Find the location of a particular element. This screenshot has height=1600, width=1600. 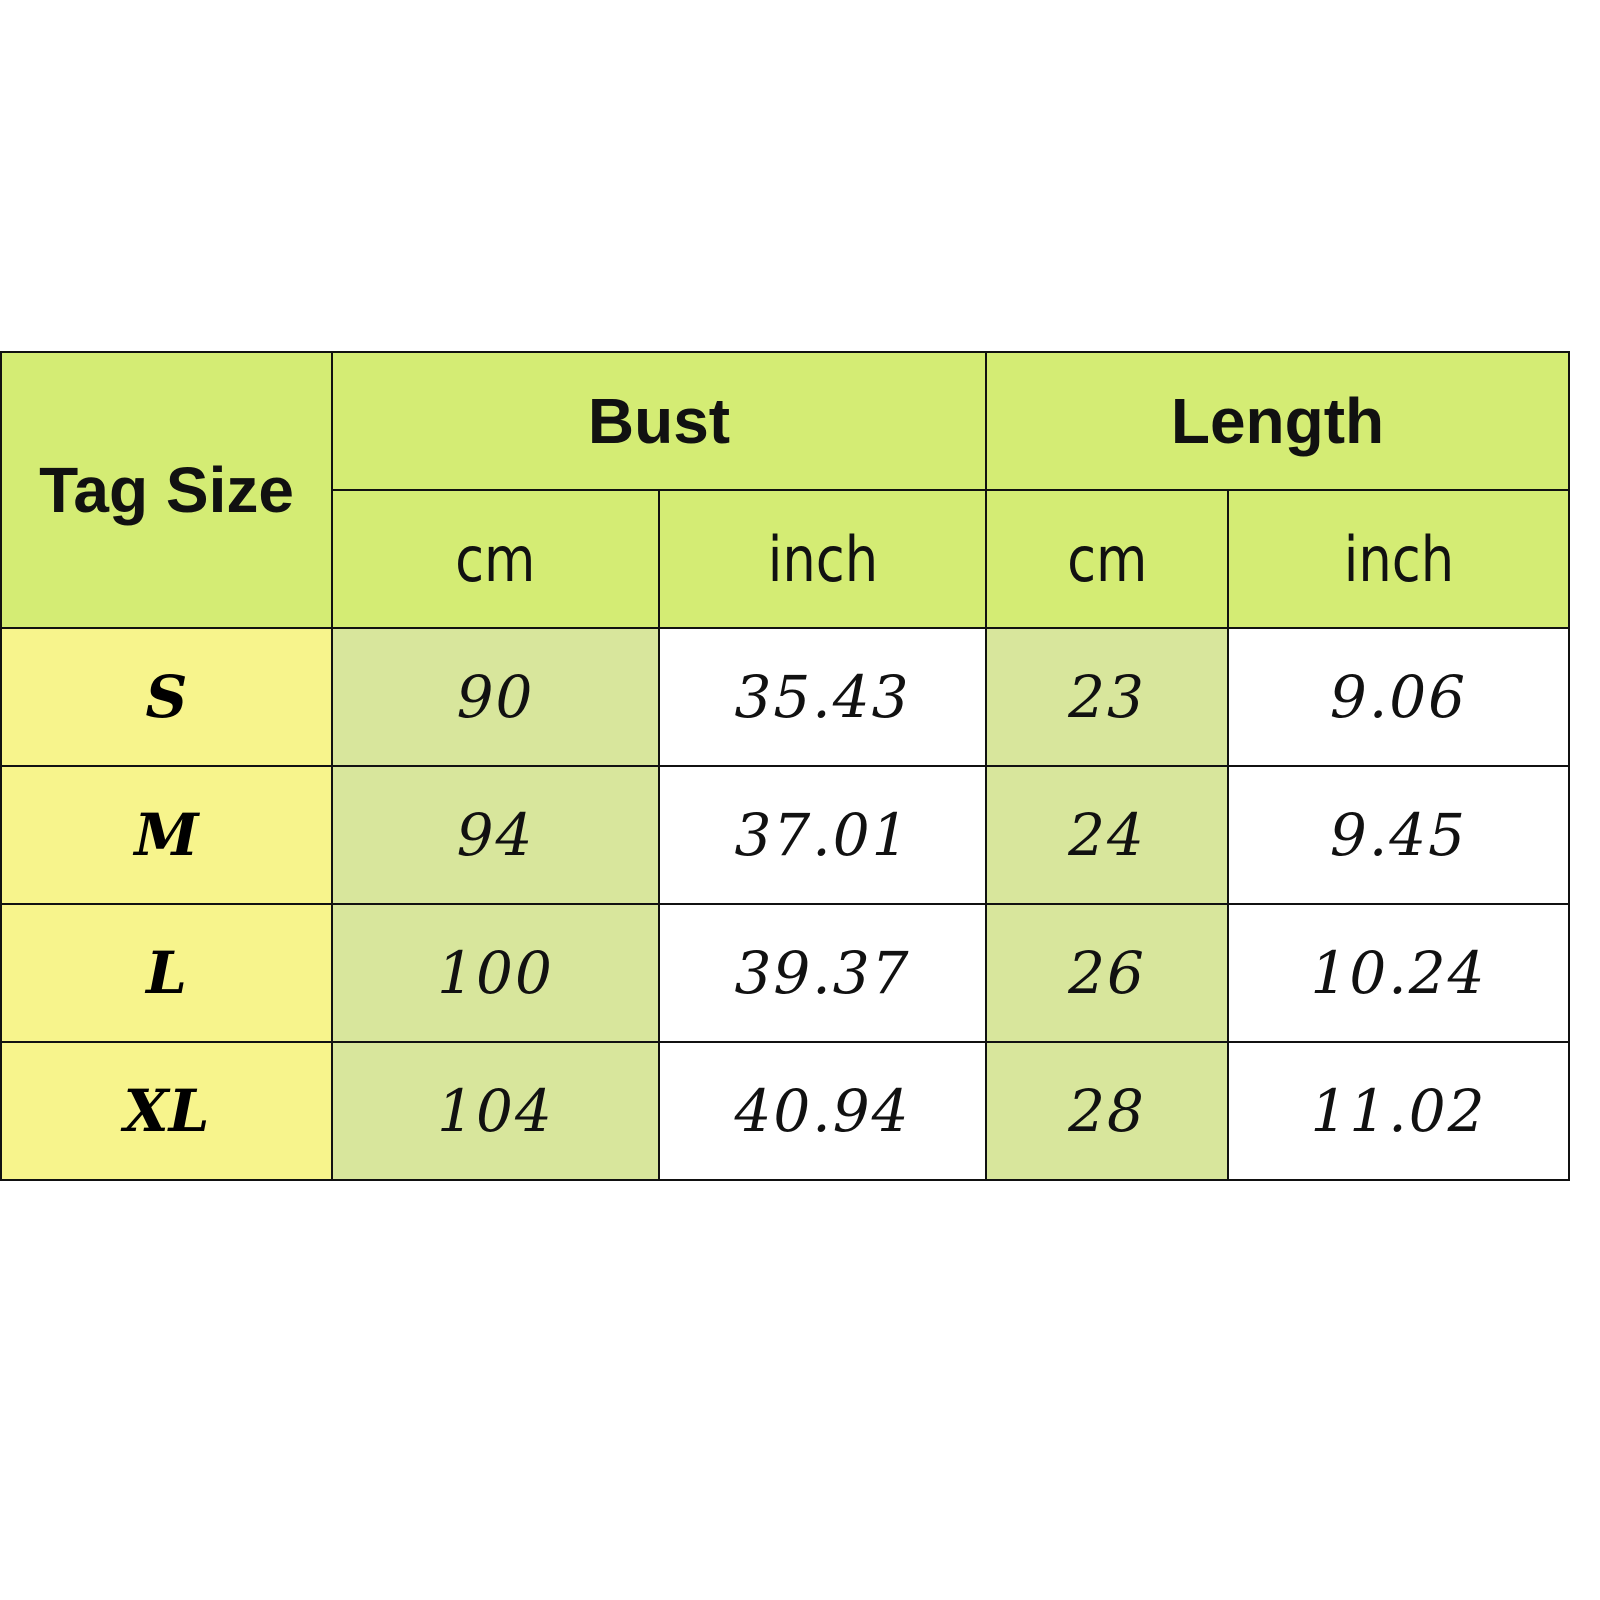

bust-inch-cell: 35.43 is located at coordinates (822, 697).